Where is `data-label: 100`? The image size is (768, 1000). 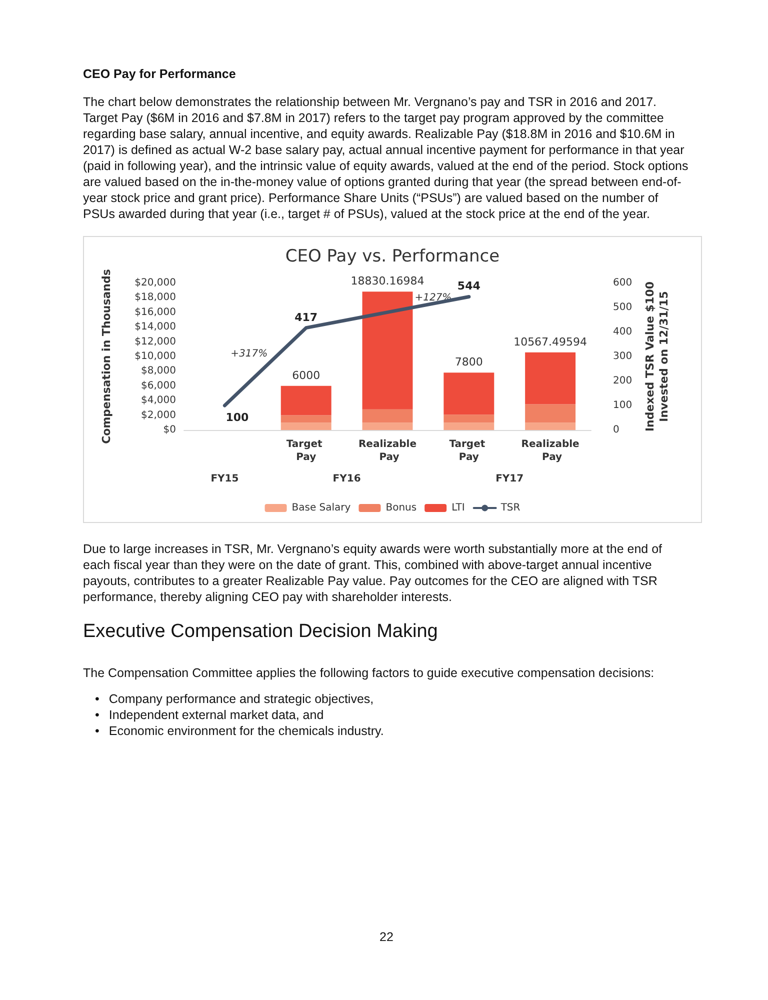
data-label: 100 is located at coordinates (238, 417).